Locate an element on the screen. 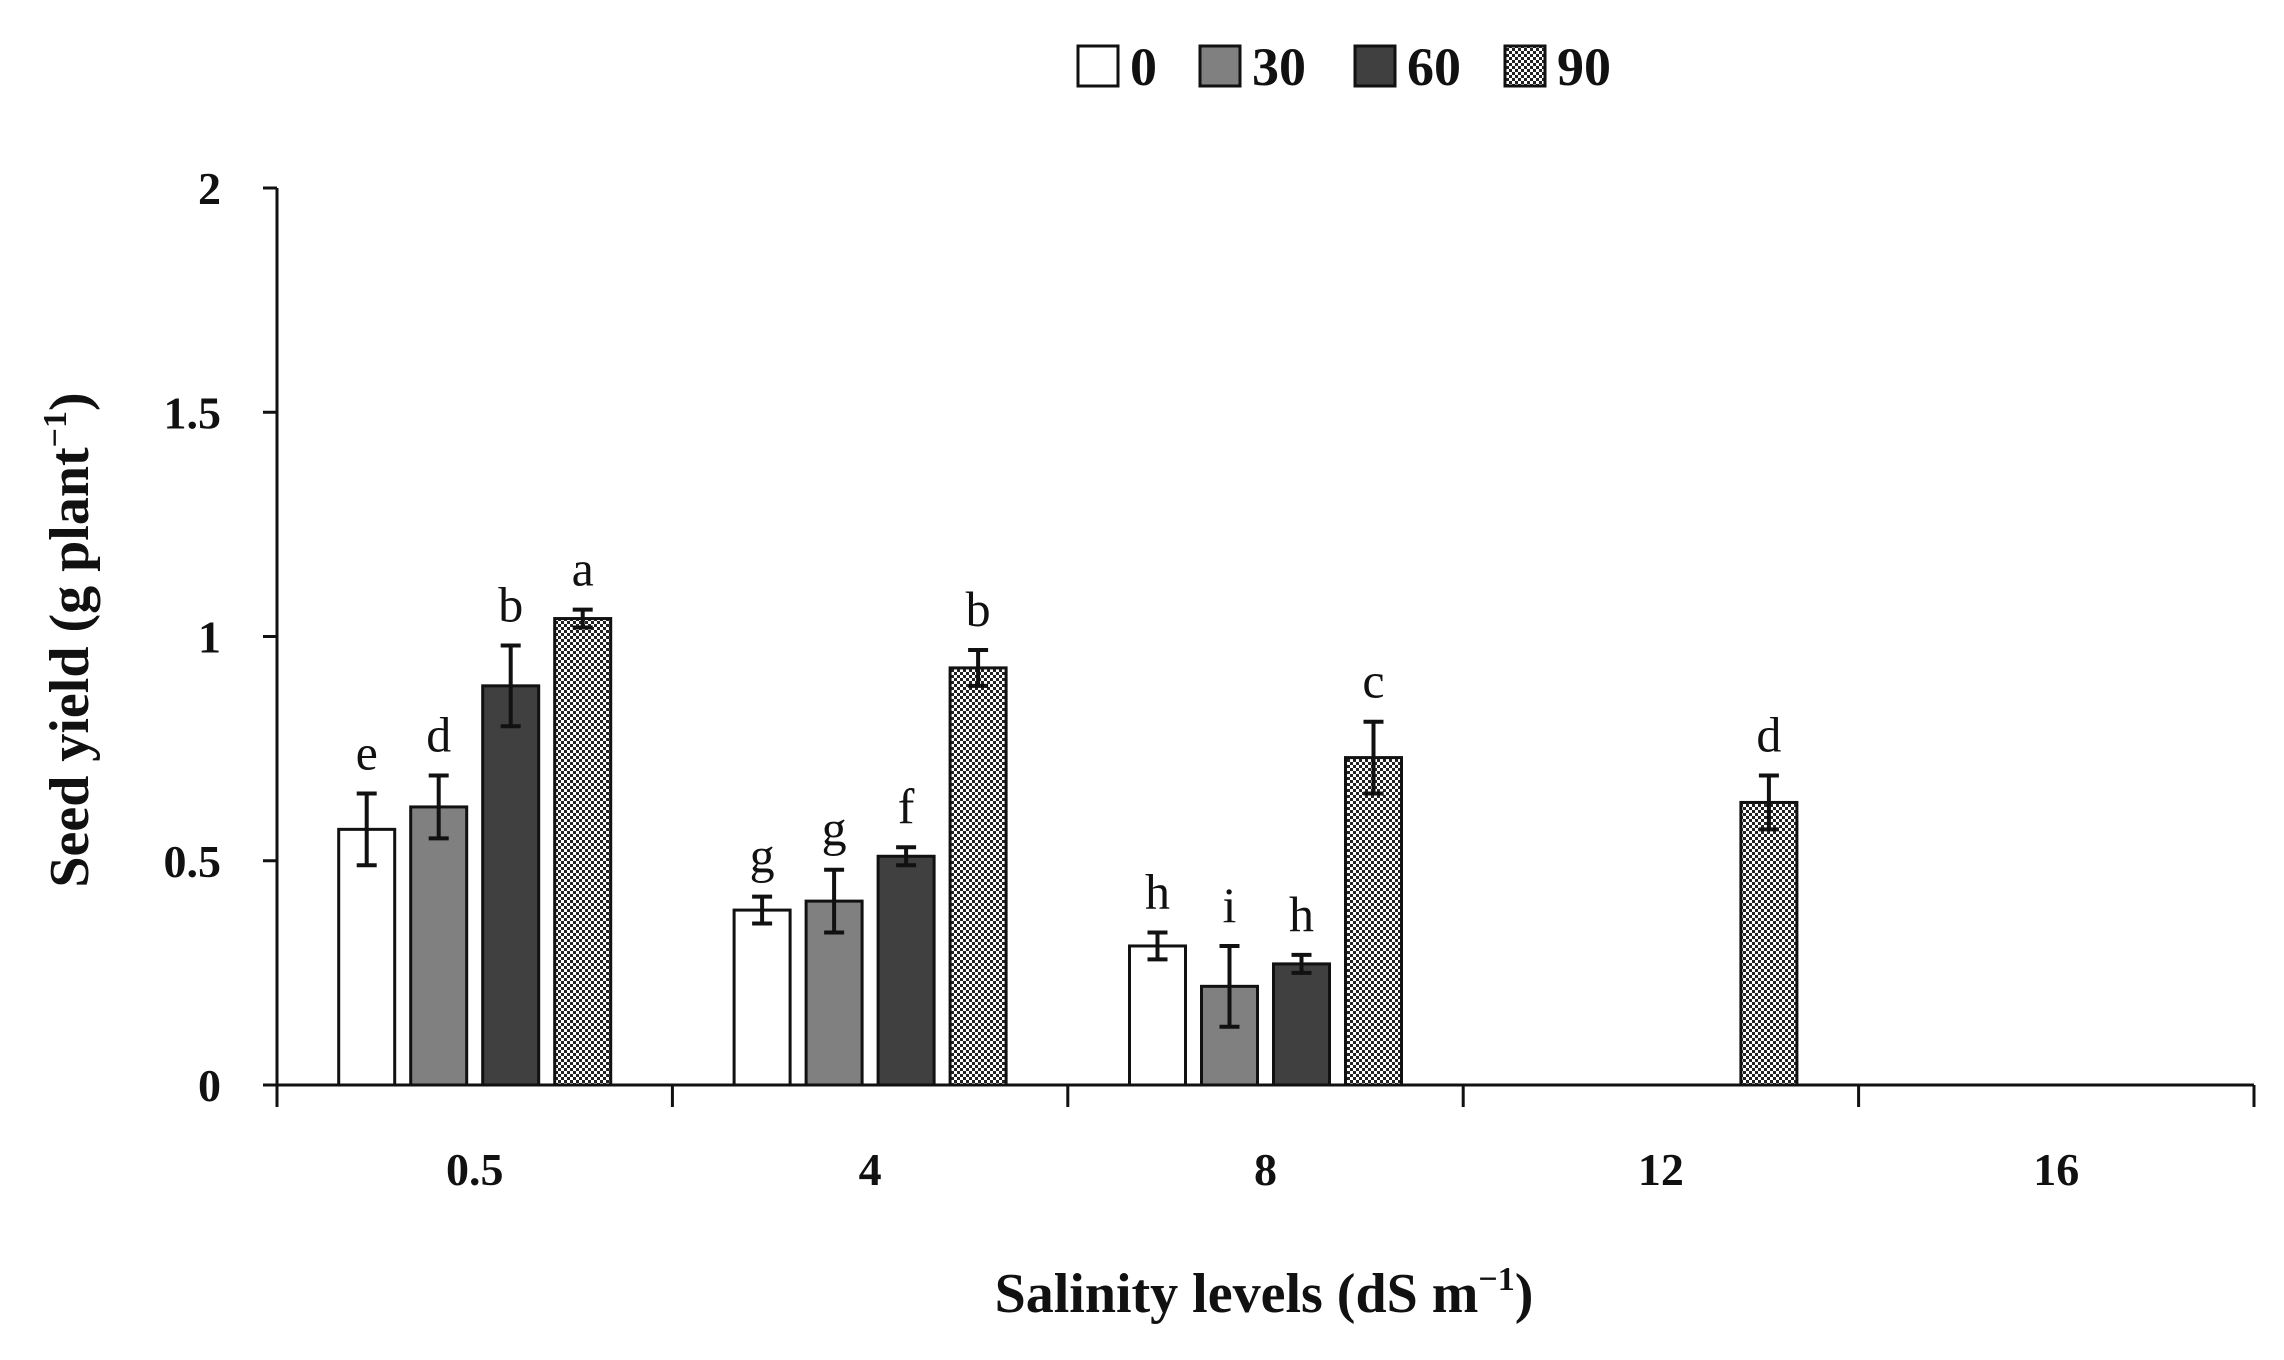 The image size is (2284, 1360). x-ticks: 0.5 4 8 12 16 is located at coordinates (1265, 1140).